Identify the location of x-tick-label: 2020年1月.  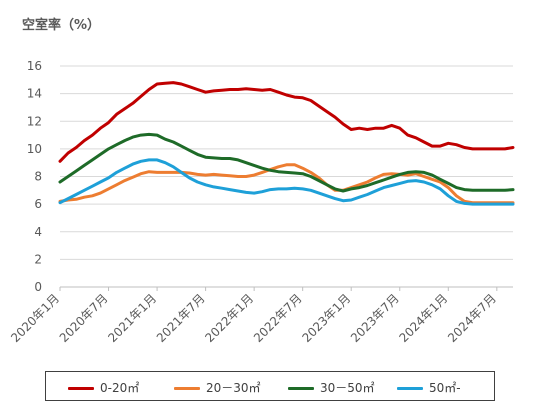
(35, 318).